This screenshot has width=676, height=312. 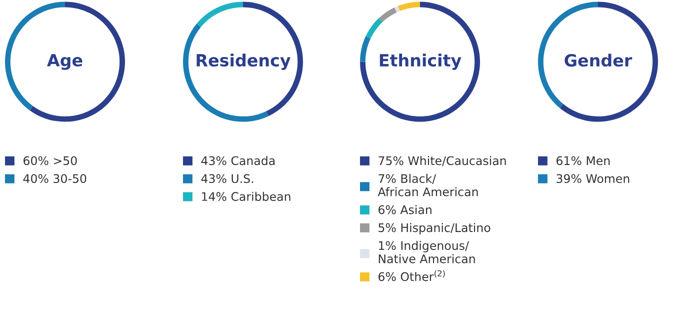 I want to click on legend-label: 43% Canada, so click(x=238, y=161).